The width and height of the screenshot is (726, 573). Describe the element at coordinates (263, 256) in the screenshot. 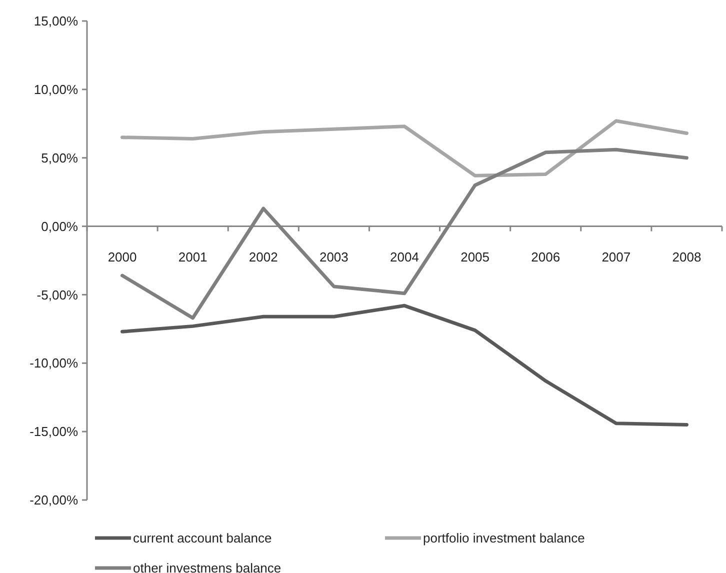

I see `x-tick-label: 2002` at that location.